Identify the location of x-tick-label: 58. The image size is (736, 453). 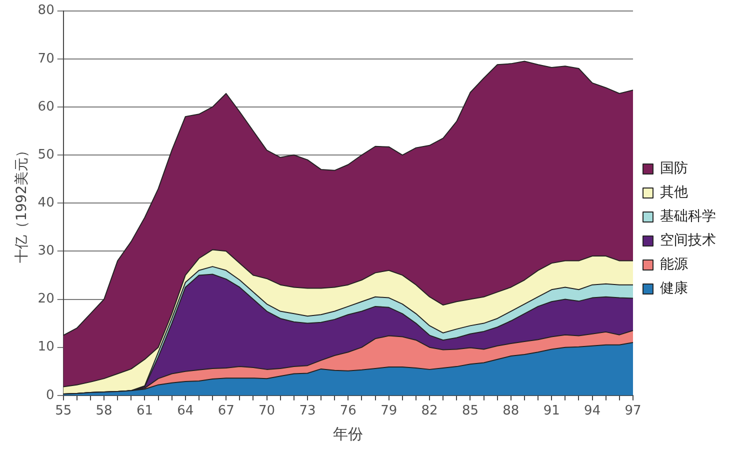
(104, 411).